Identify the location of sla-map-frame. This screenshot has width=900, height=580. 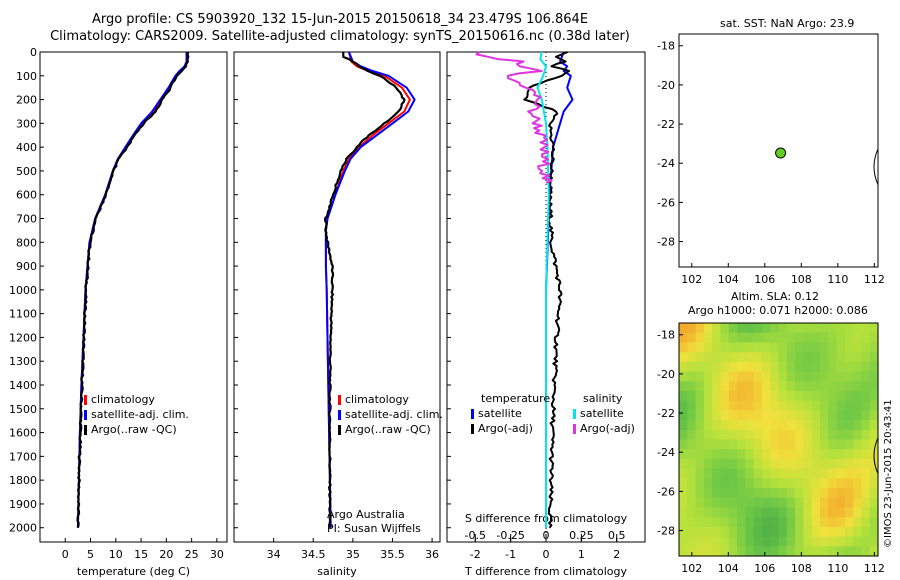
(778, 439).